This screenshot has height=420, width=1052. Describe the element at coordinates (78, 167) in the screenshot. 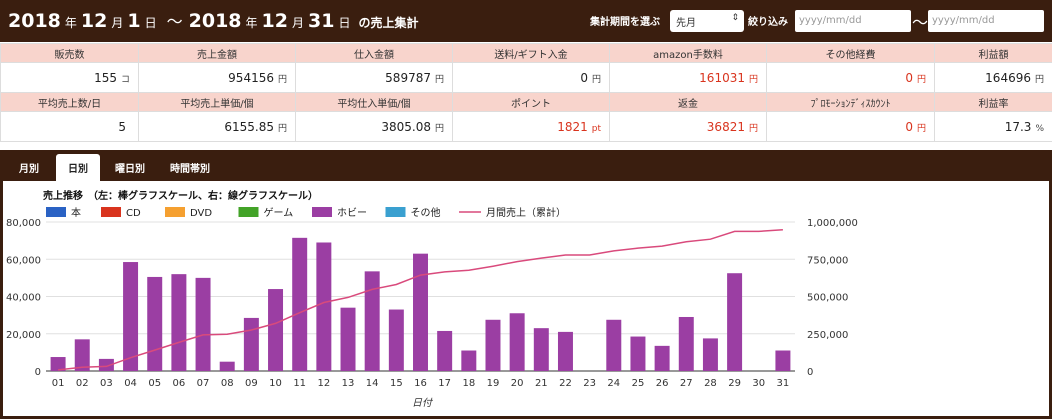

I see `tab-daily: 日別` at that location.